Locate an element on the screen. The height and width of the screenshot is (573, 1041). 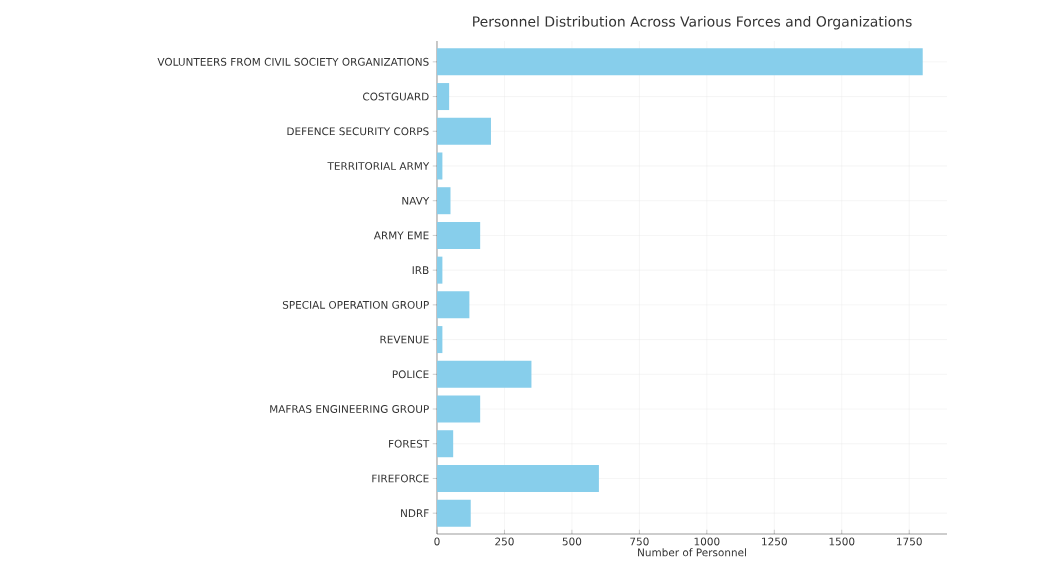
y-tick-label: POLICE is located at coordinates (410, 374).